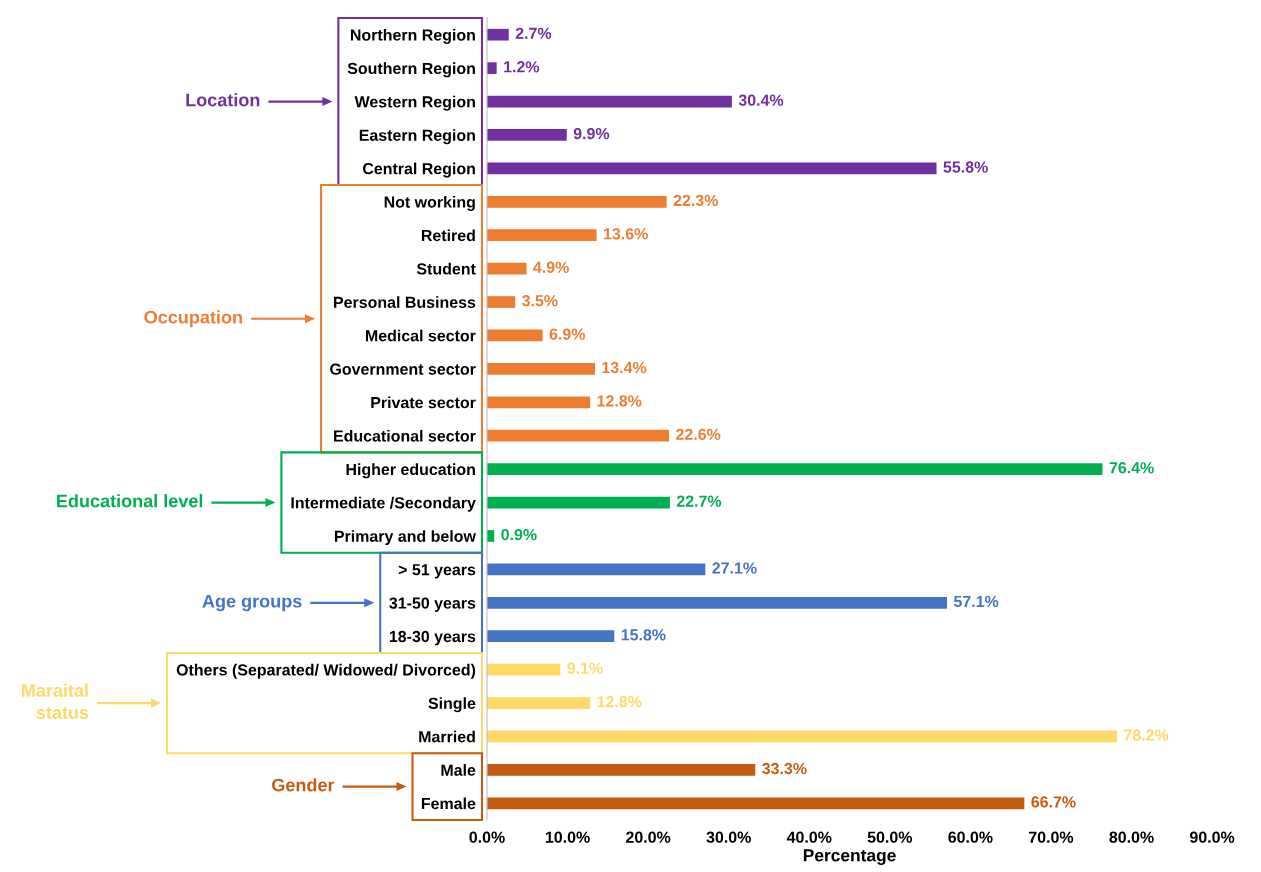 This screenshot has height=872, width=1261. I want to click on data-label: 6.9%, so click(567, 334).